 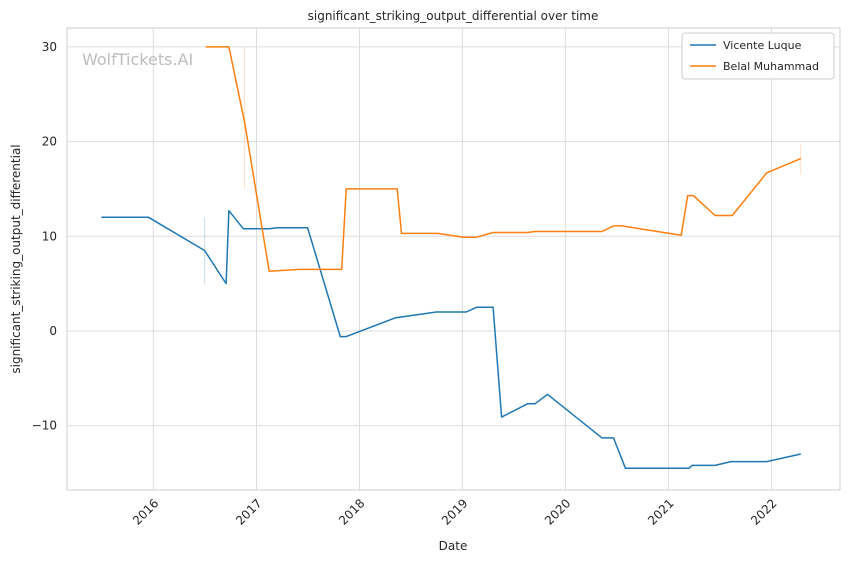 I want to click on x-axis-label: Date, so click(x=453, y=546).